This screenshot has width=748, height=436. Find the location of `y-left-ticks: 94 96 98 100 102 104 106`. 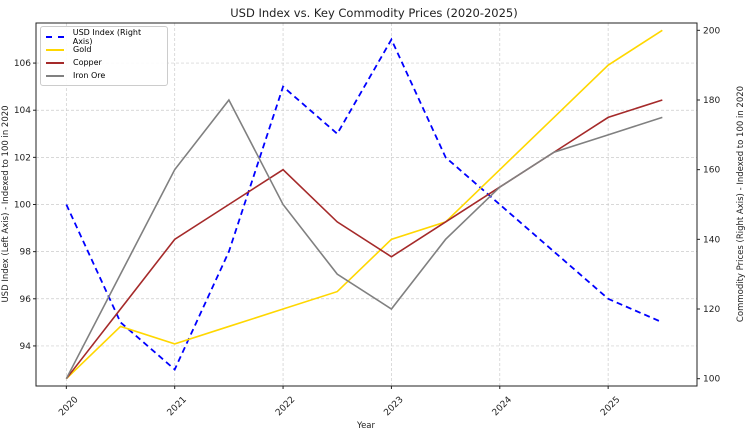

y-left-ticks: 94 96 98 100 102 104 106 is located at coordinates (25, 205).